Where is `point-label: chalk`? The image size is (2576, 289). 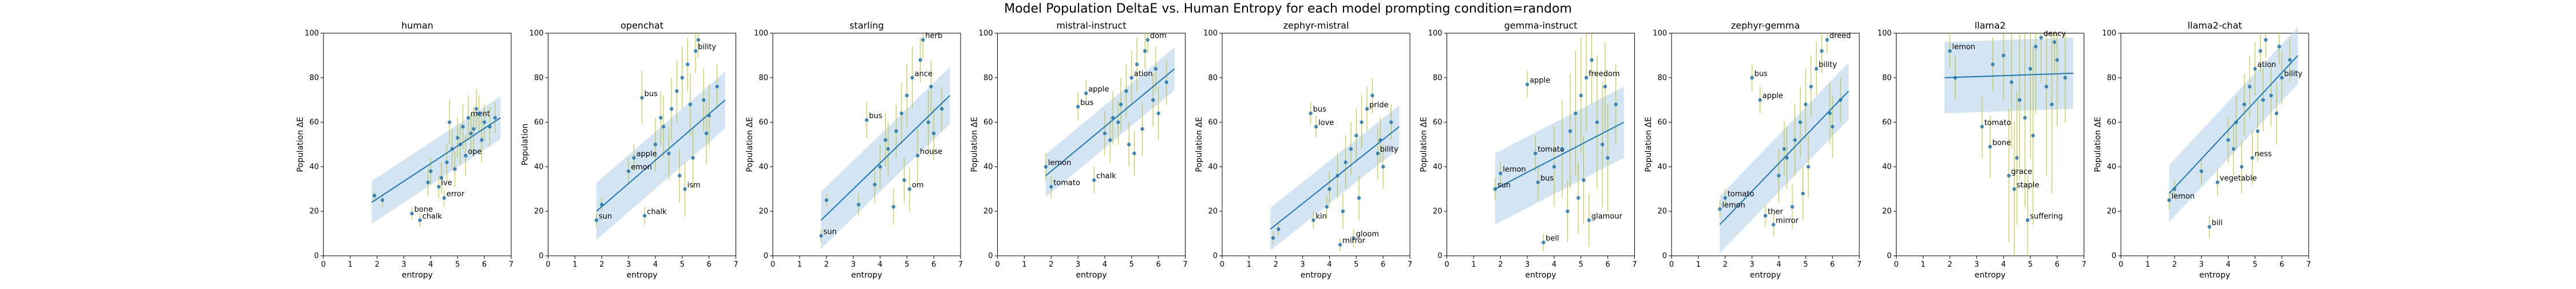 point-label: chalk is located at coordinates (432, 216).